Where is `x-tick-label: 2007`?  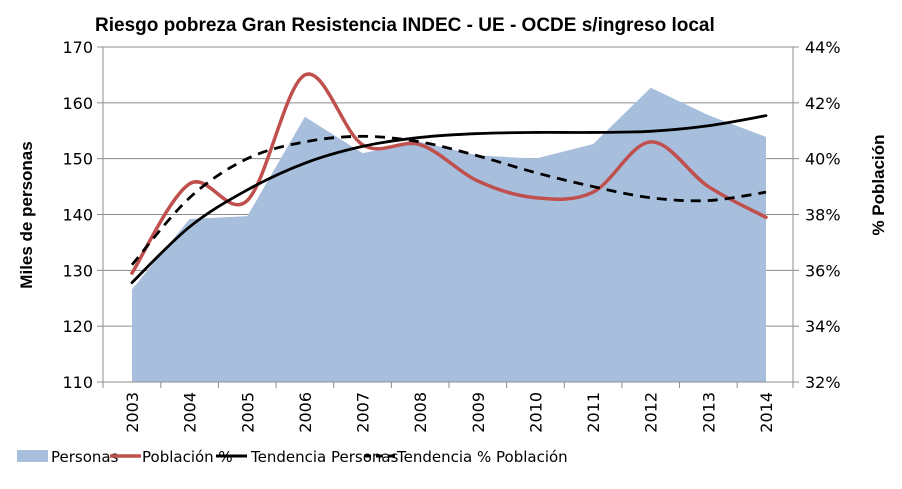 x-tick-label: 2007 is located at coordinates (363, 412).